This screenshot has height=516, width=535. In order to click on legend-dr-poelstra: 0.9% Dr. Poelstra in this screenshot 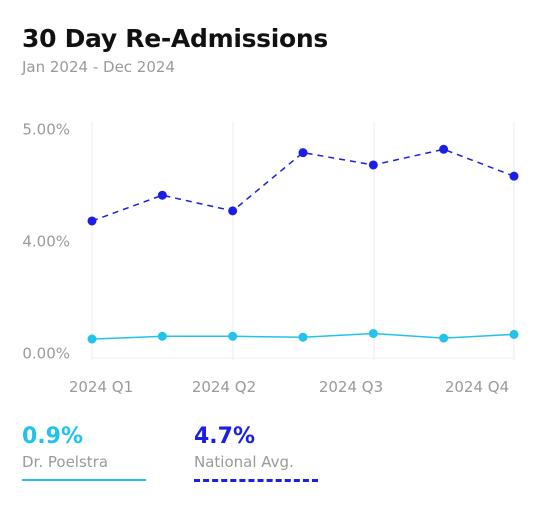, I will do `click(84, 452)`.